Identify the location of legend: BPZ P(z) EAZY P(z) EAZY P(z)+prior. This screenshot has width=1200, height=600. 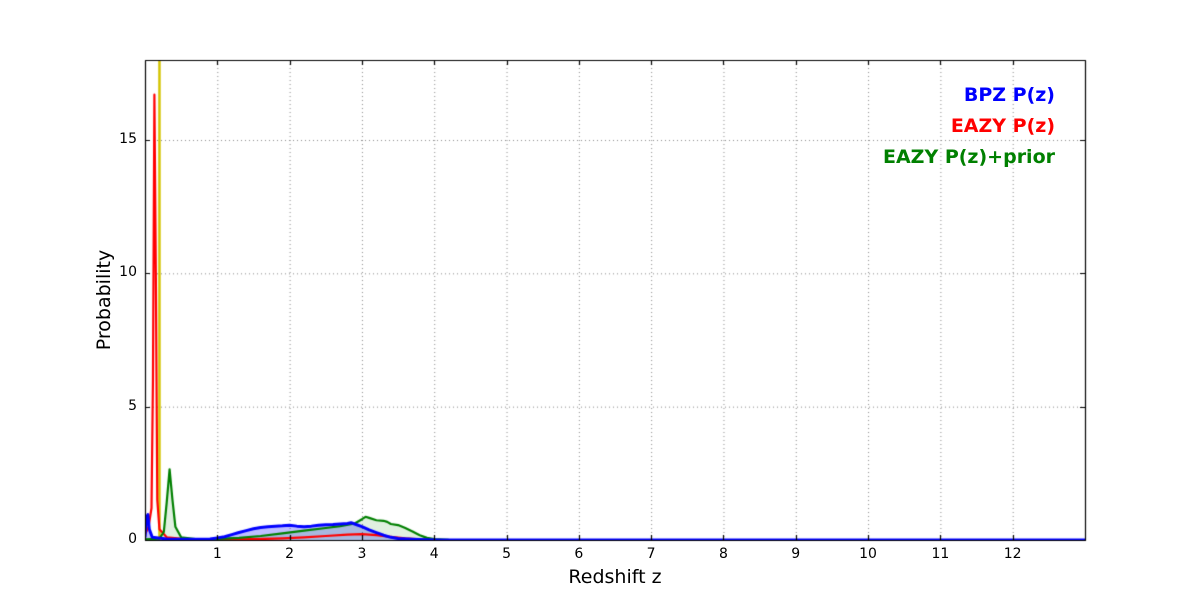
(969, 126).